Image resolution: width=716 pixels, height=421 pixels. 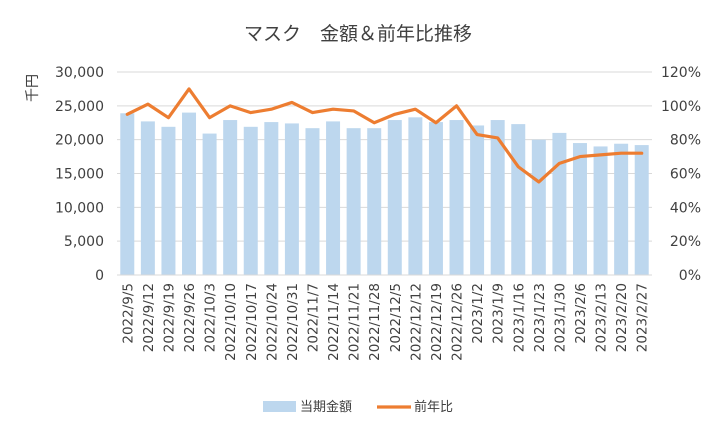 I want to click on x-tick-label: 2022/12/26, so click(x=458, y=322).